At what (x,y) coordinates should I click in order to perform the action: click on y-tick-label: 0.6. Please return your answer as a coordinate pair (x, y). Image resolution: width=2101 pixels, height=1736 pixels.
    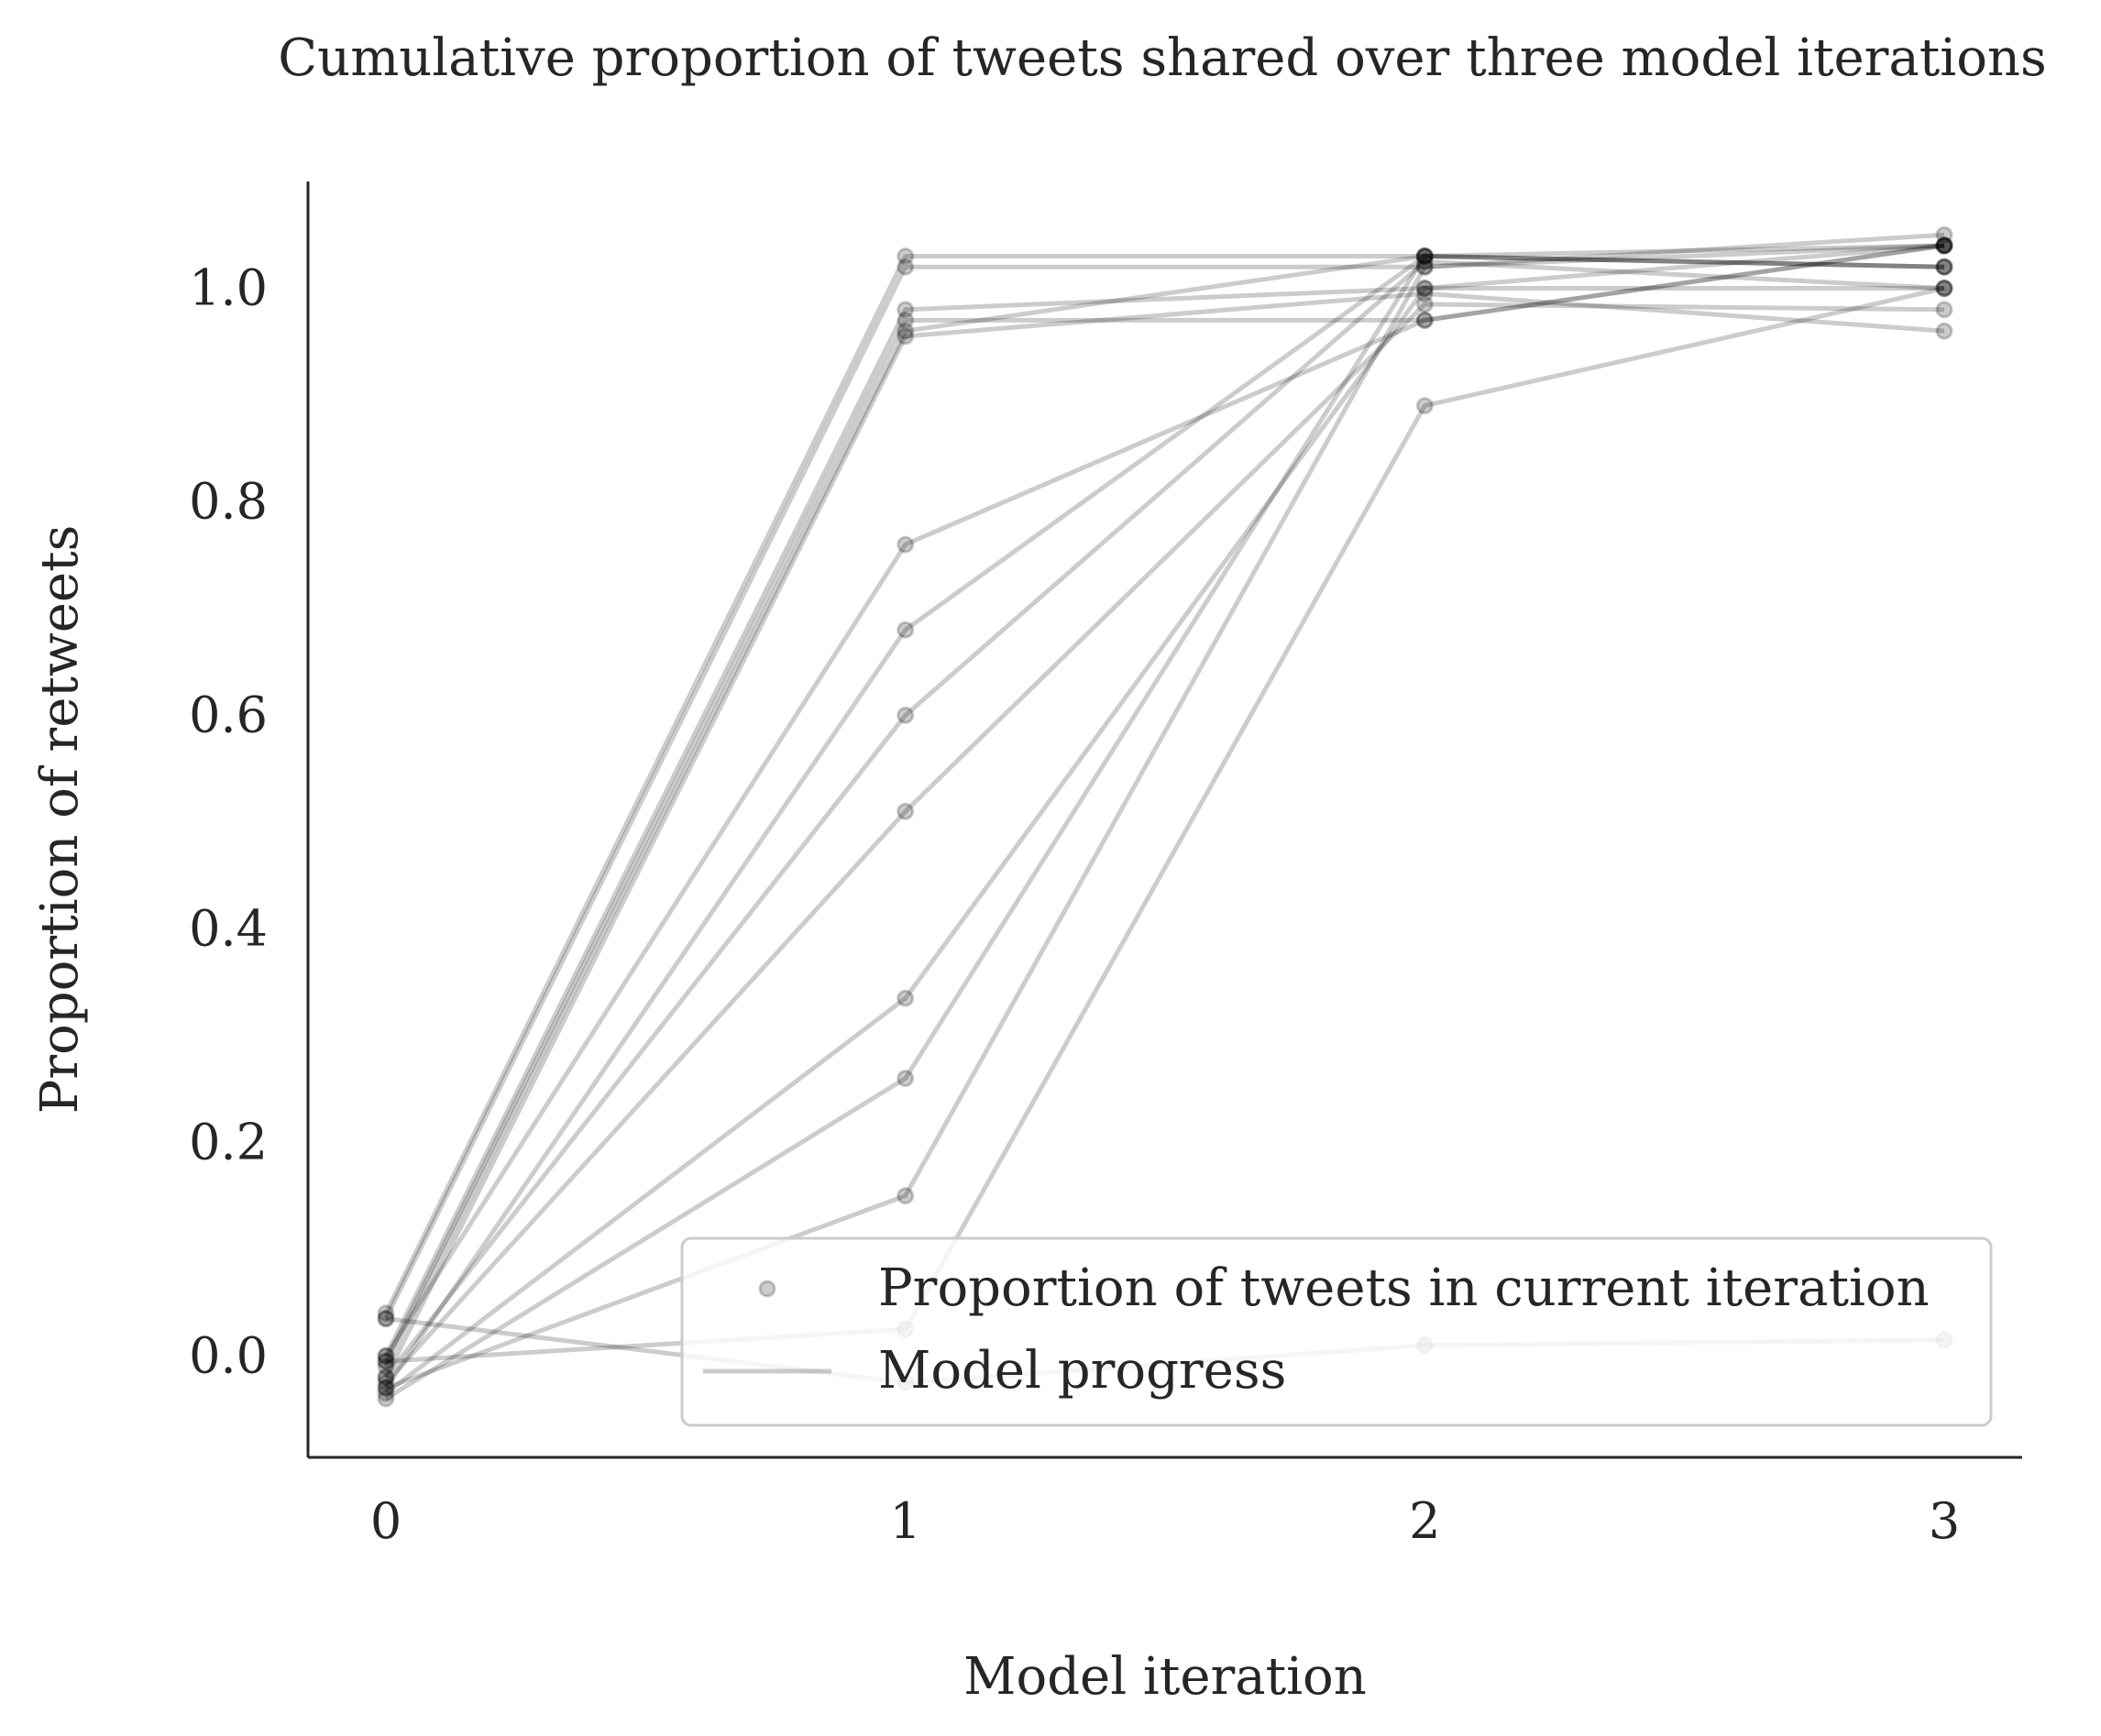
    Looking at the image, I should click on (228, 715).